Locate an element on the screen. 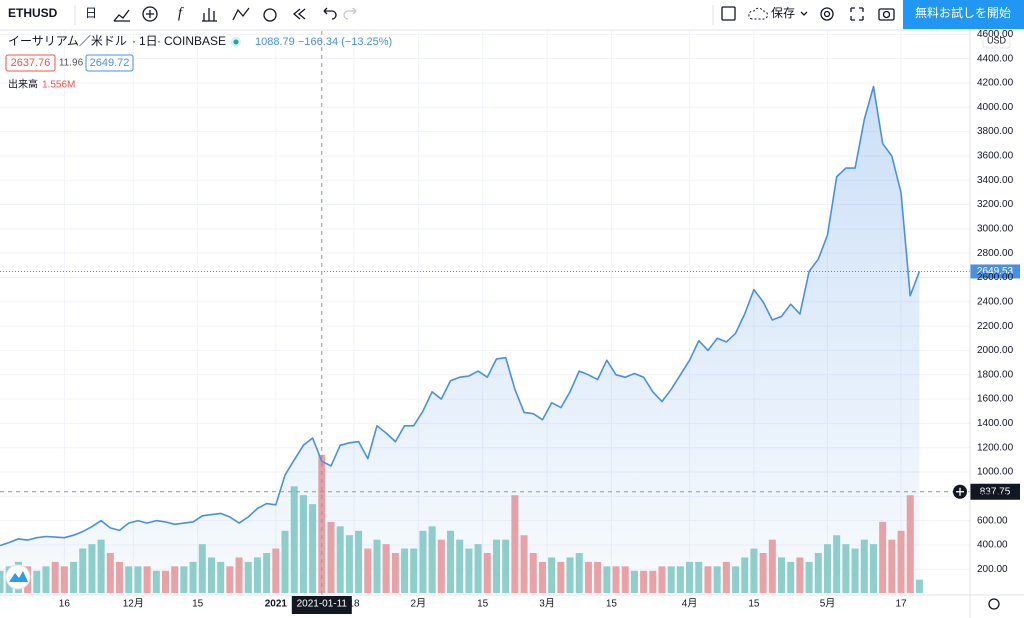 This screenshot has height=618, width=1024. crosshair-price: 837.75 is located at coordinates (995, 491).